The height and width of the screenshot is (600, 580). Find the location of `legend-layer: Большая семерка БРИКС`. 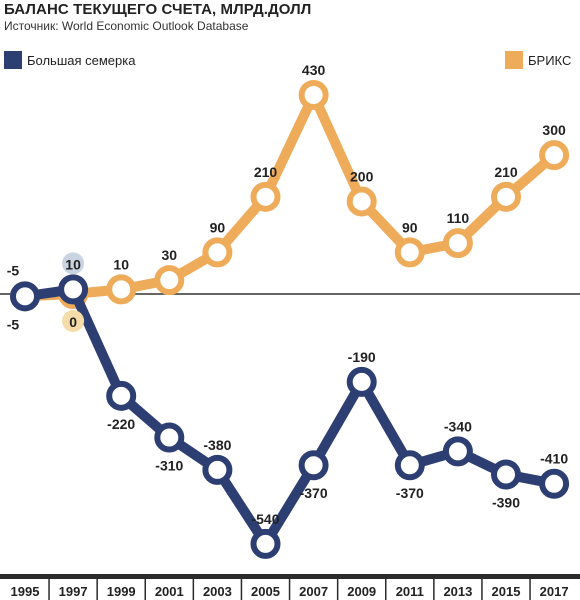

legend-layer: Большая семерка БРИКС is located at coordinates (287, 60).